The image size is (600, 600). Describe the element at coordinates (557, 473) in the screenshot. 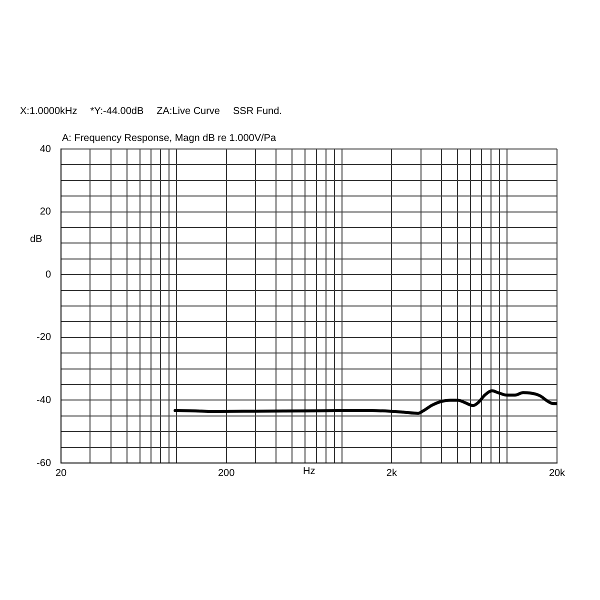

I see `x-tick-label: 20k` at that location.